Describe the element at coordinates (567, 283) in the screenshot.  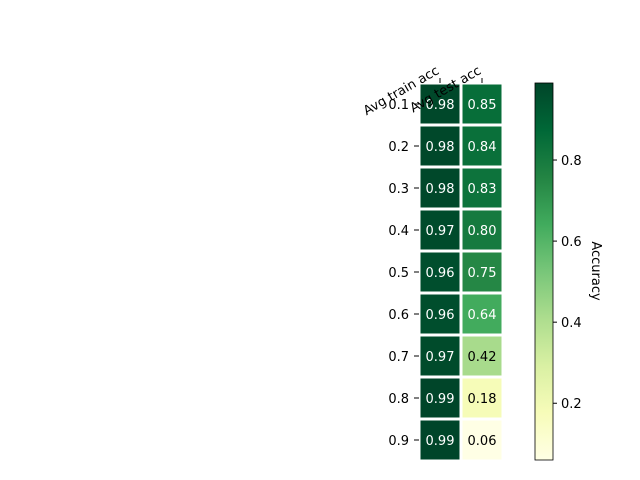
I see `colorbar-ticks: 0.2 0.4 0.6 0.8` at that location.